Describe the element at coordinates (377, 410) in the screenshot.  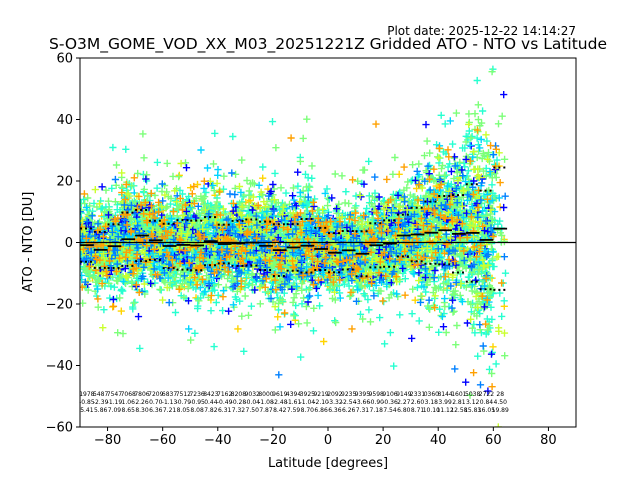
I see `bin-stat-std: 7.18` at that location.